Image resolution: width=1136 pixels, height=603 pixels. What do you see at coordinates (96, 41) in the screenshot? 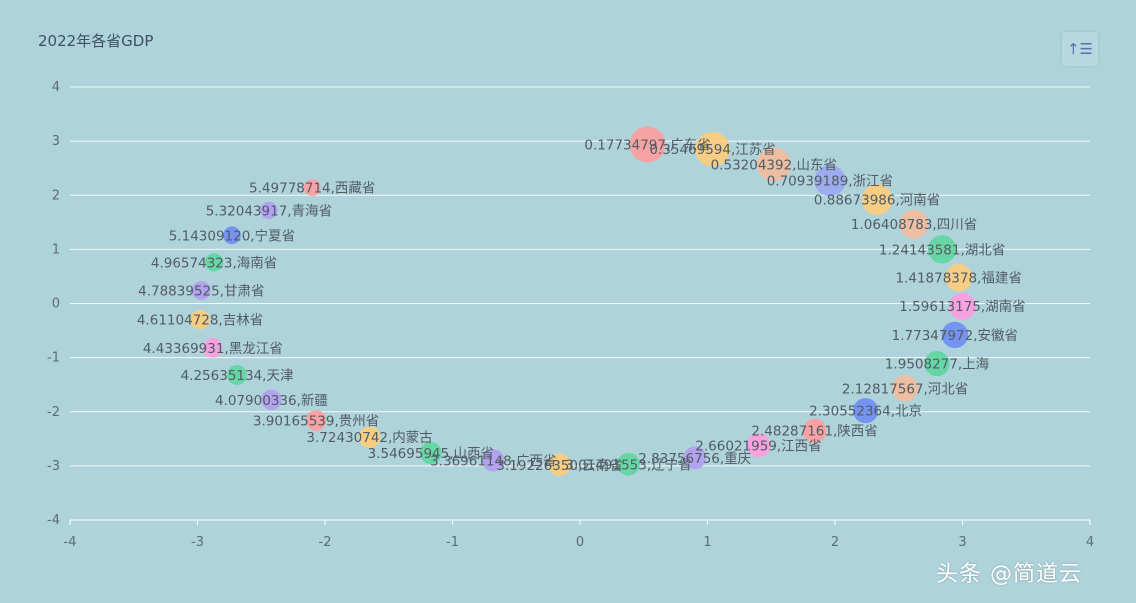
I see `chart-title: 2022年各省GDP` at bounding box center [96, 41].